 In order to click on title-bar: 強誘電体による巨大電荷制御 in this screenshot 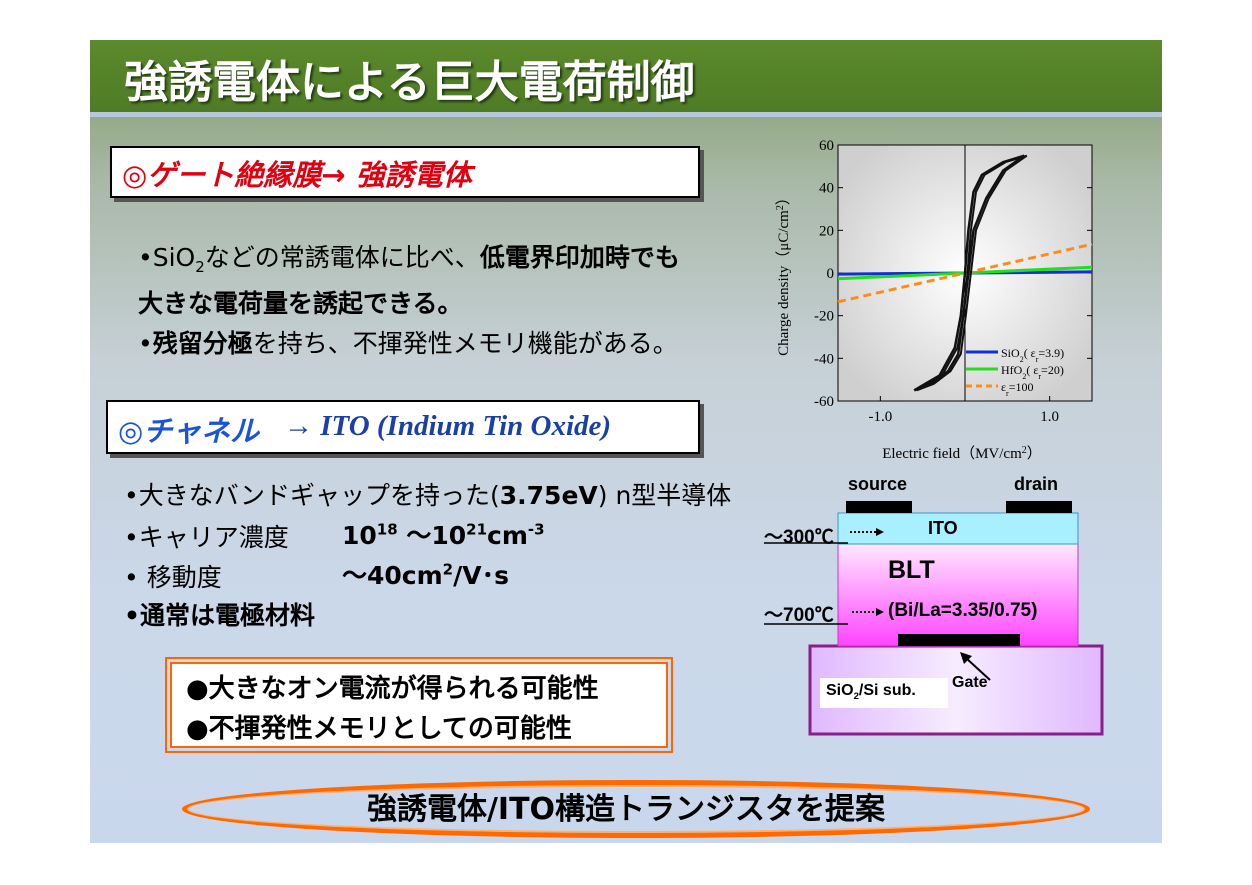, I will do `click(626, 76)`.